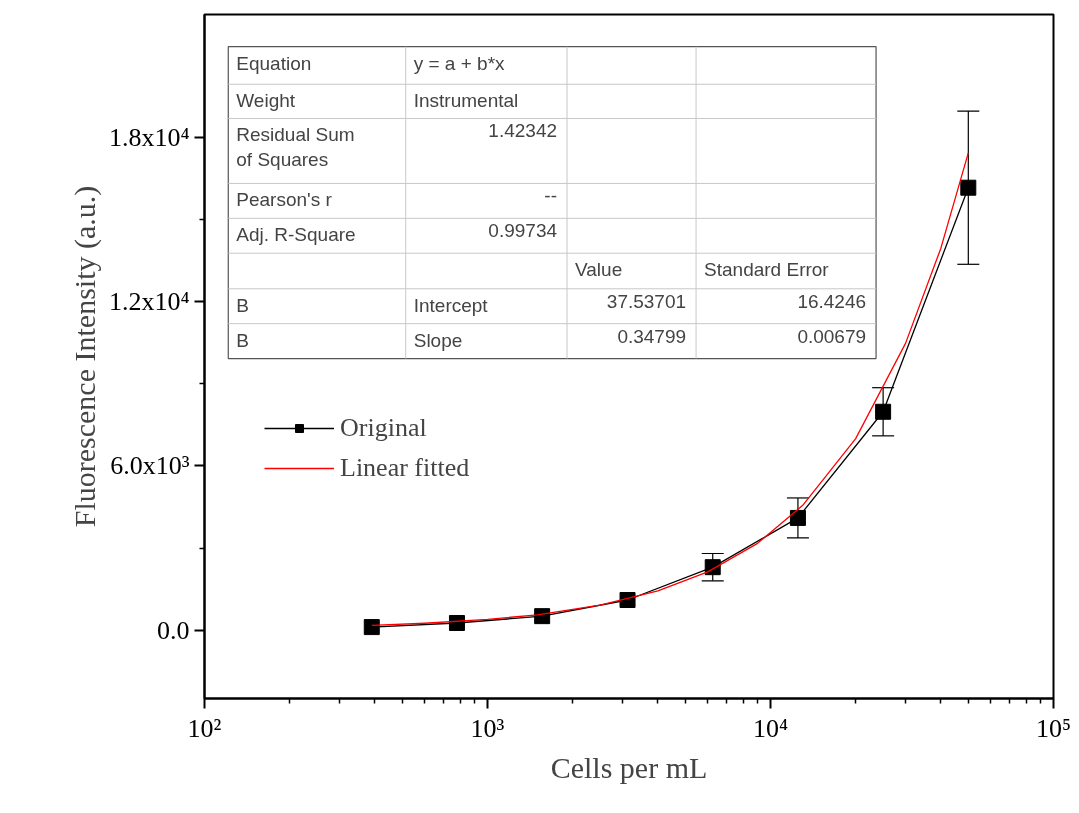  Describe the element at coordinates (173, 630) in the screenshot. I see `y-tick-label: 0.0` at that location.